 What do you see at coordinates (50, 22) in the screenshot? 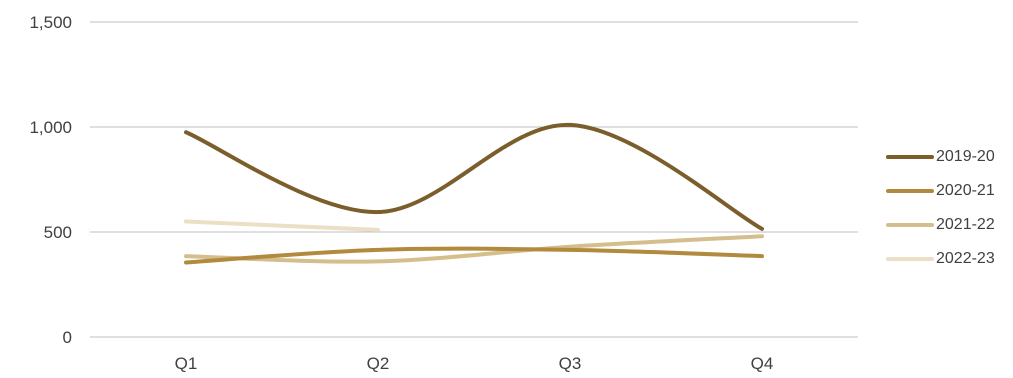
I see `y-tick-label-1500: 1,500` at bounding box center [50, 22].